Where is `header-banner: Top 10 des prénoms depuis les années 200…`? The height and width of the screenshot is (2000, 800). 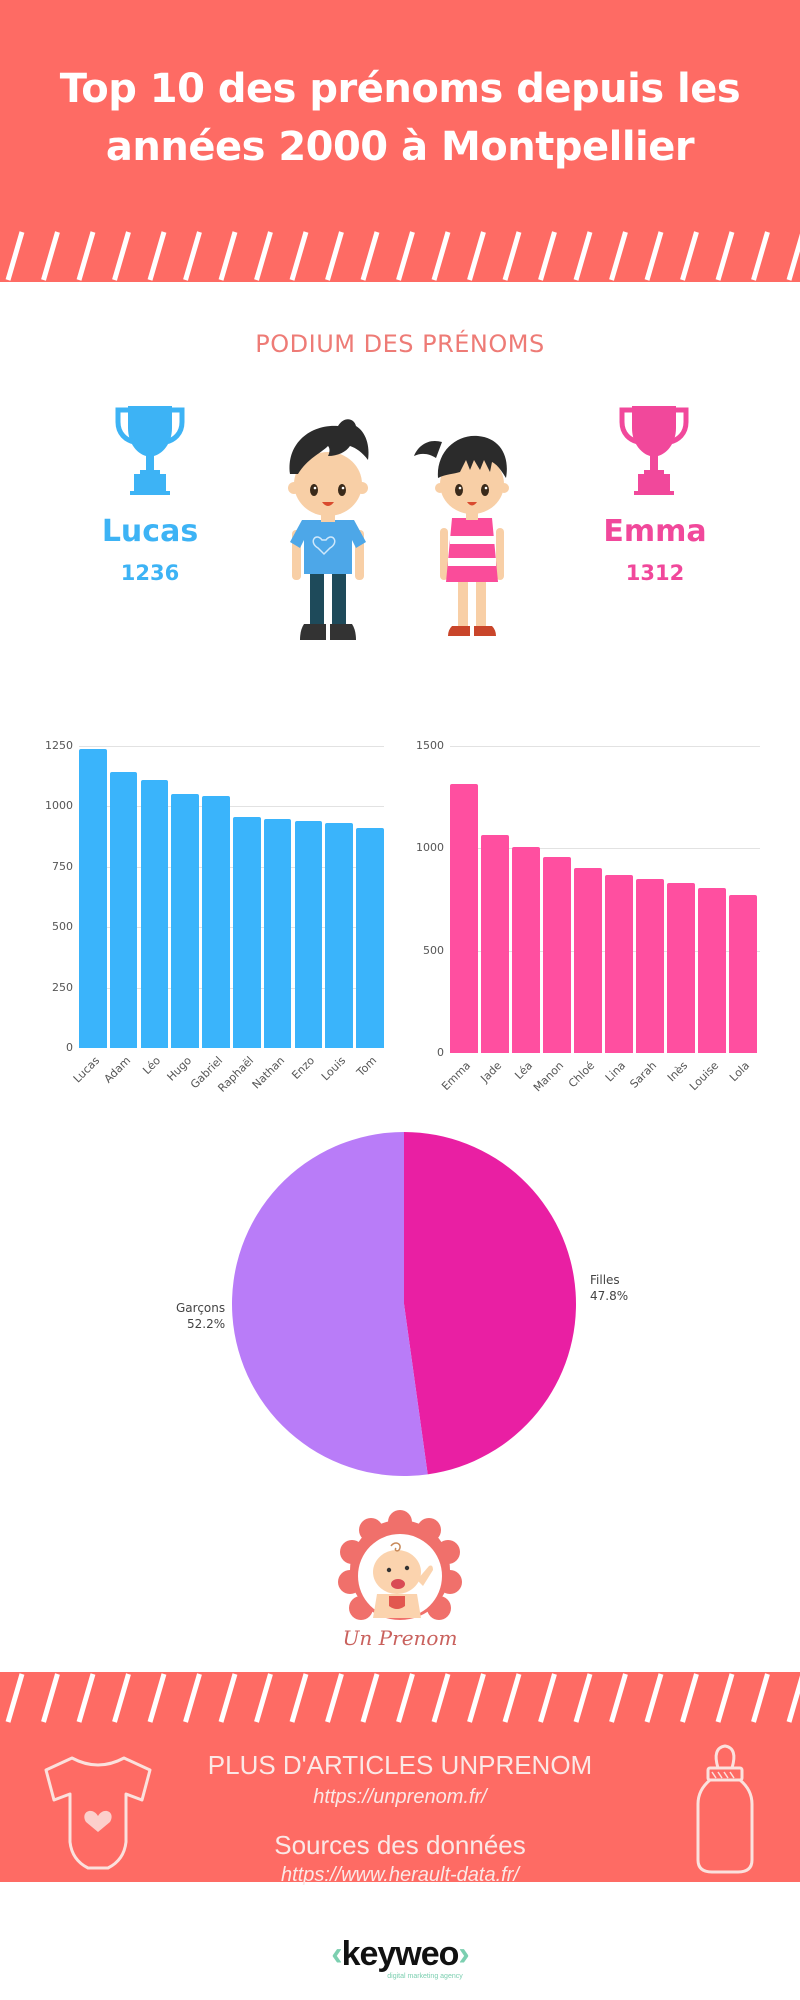 header-banner: Top 10 des prénoms depuis les années 200… is located at coordinates (400, 141).